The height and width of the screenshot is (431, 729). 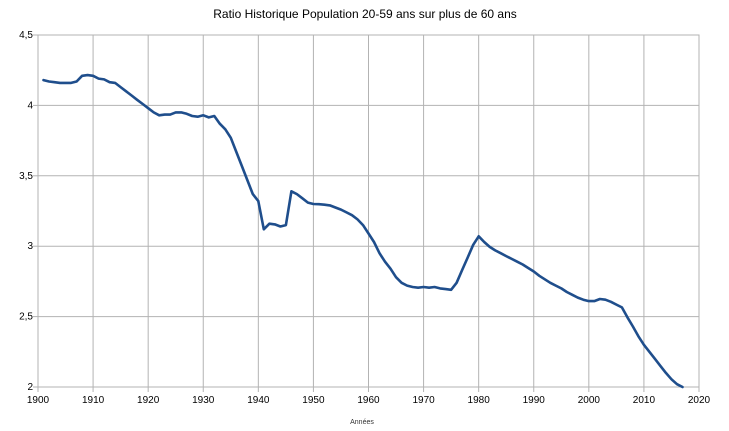 What do you see at coordinates (26, 176) in the screenshot?
I see `y-tick-label: 3,5` at bounding box center [26, 176].